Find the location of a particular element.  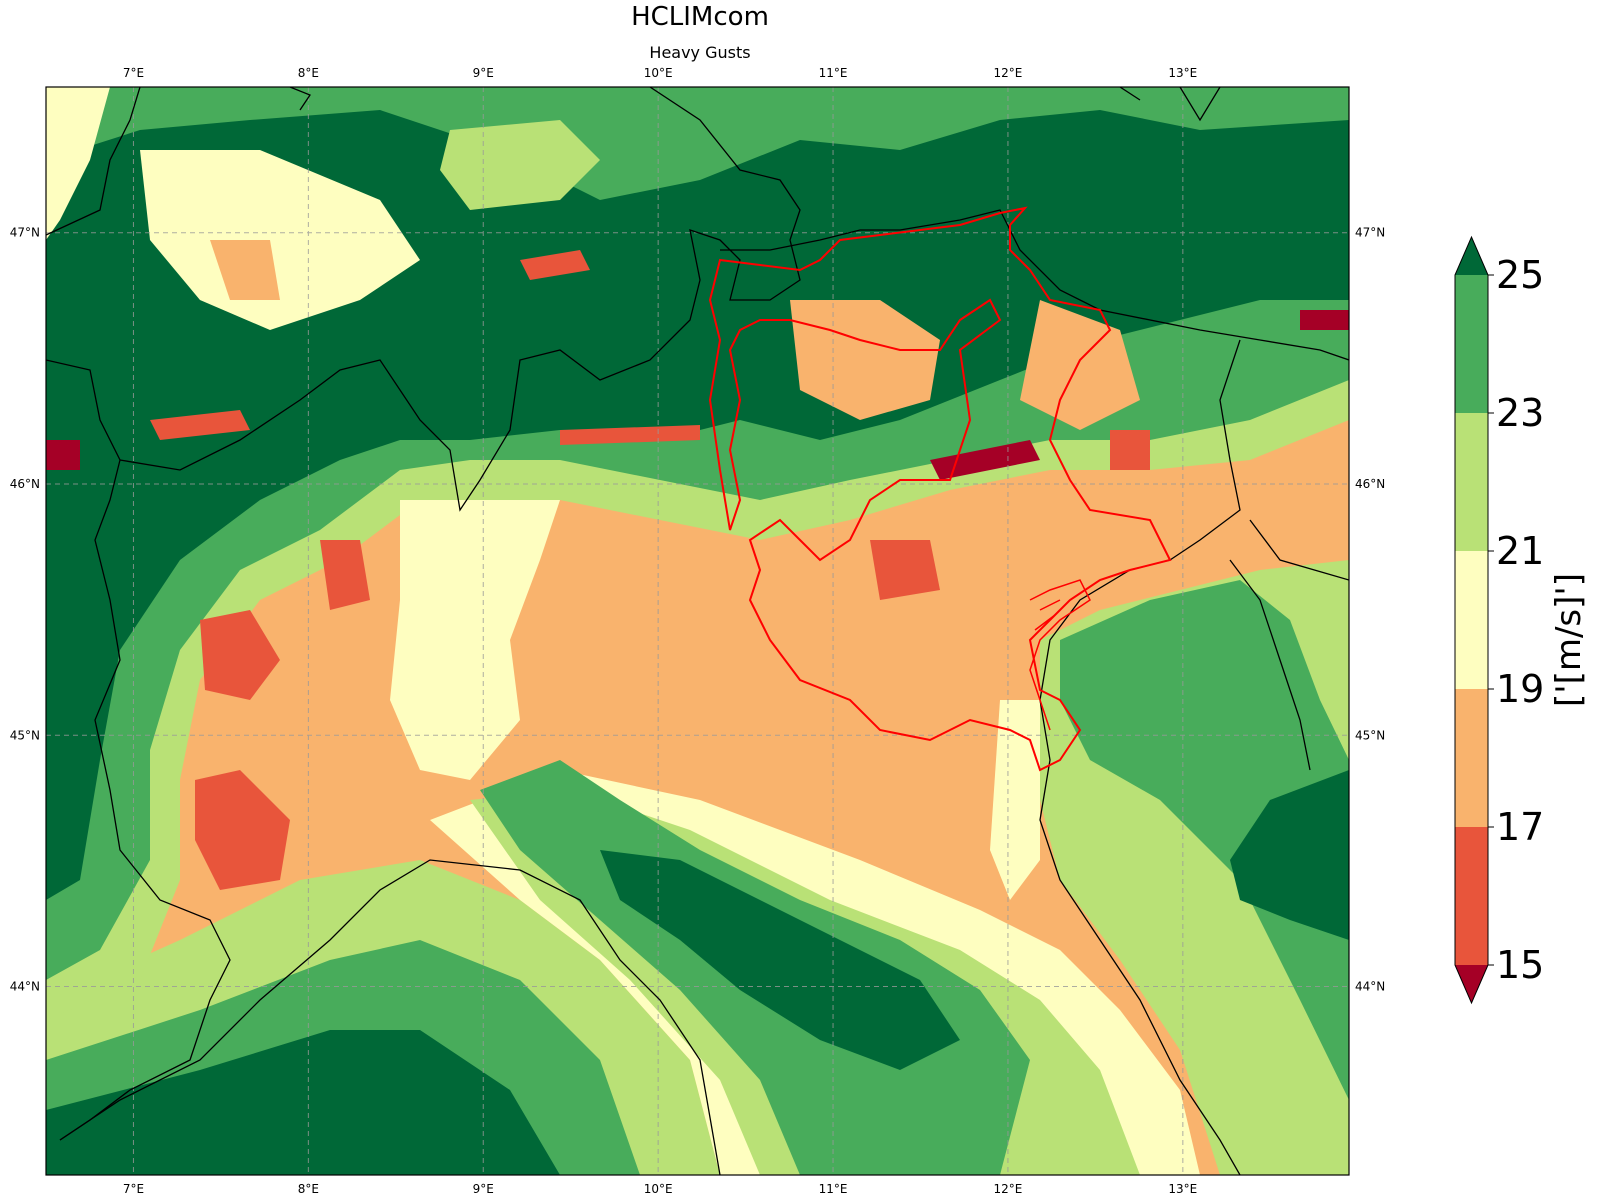

colorbar-tick-label: 15 is located at coordinates (1520, 965).